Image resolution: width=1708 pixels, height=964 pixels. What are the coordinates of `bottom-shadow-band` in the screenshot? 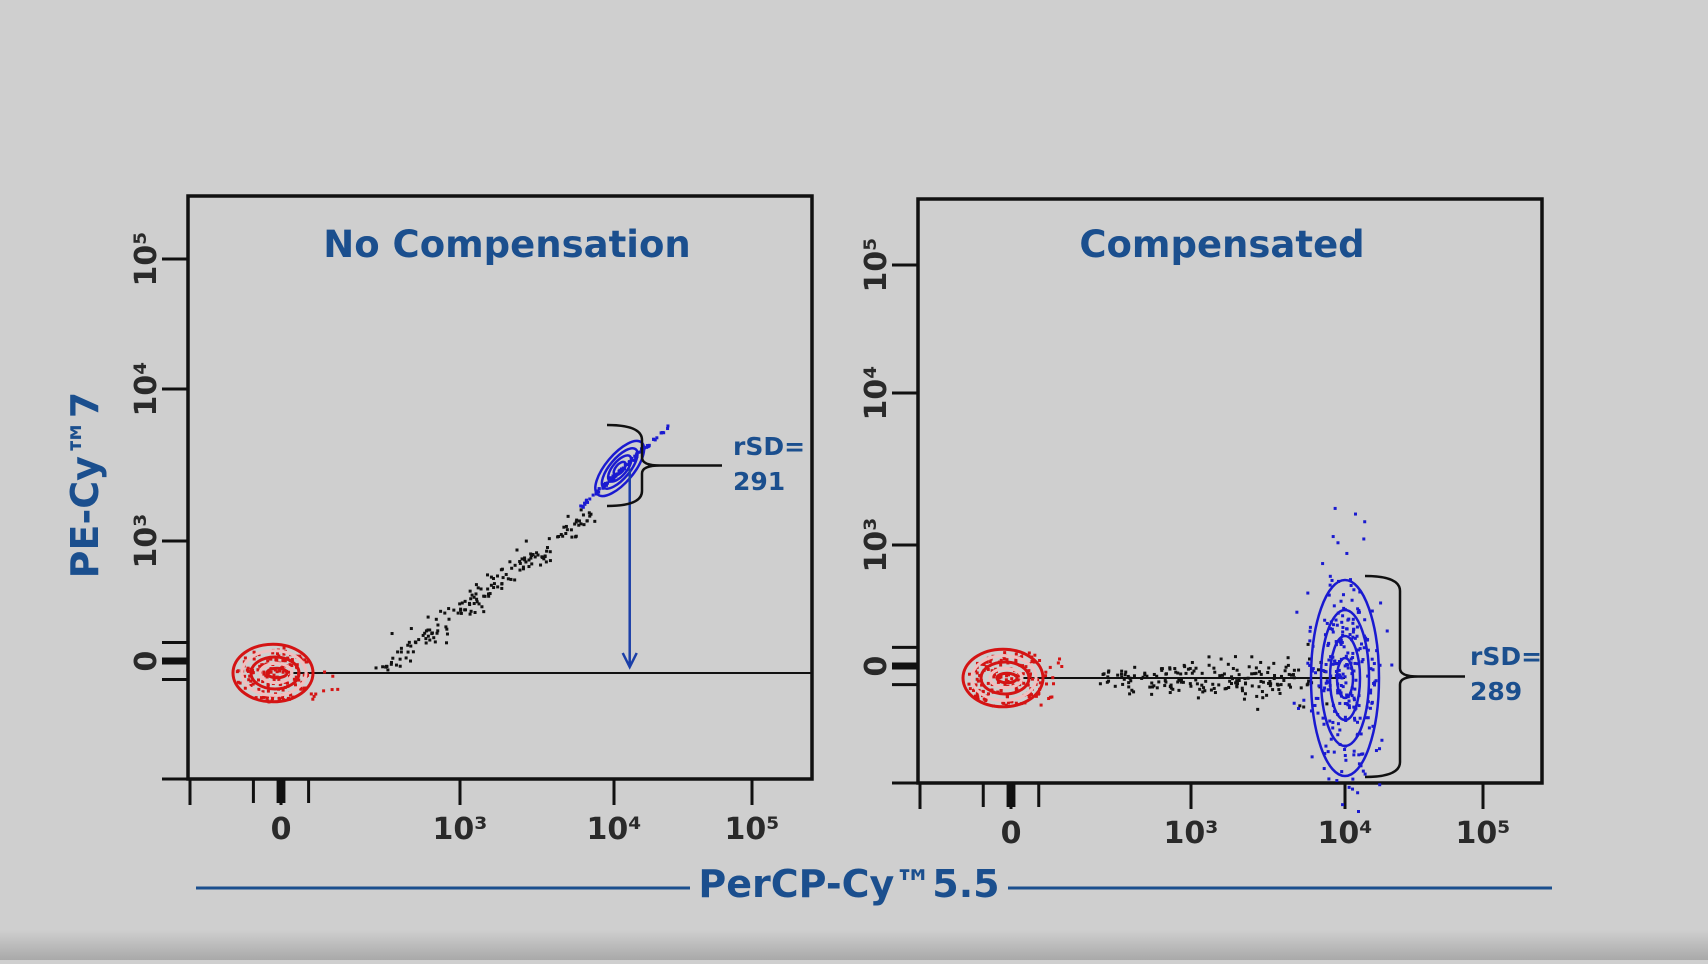 It's located at (854, 945).